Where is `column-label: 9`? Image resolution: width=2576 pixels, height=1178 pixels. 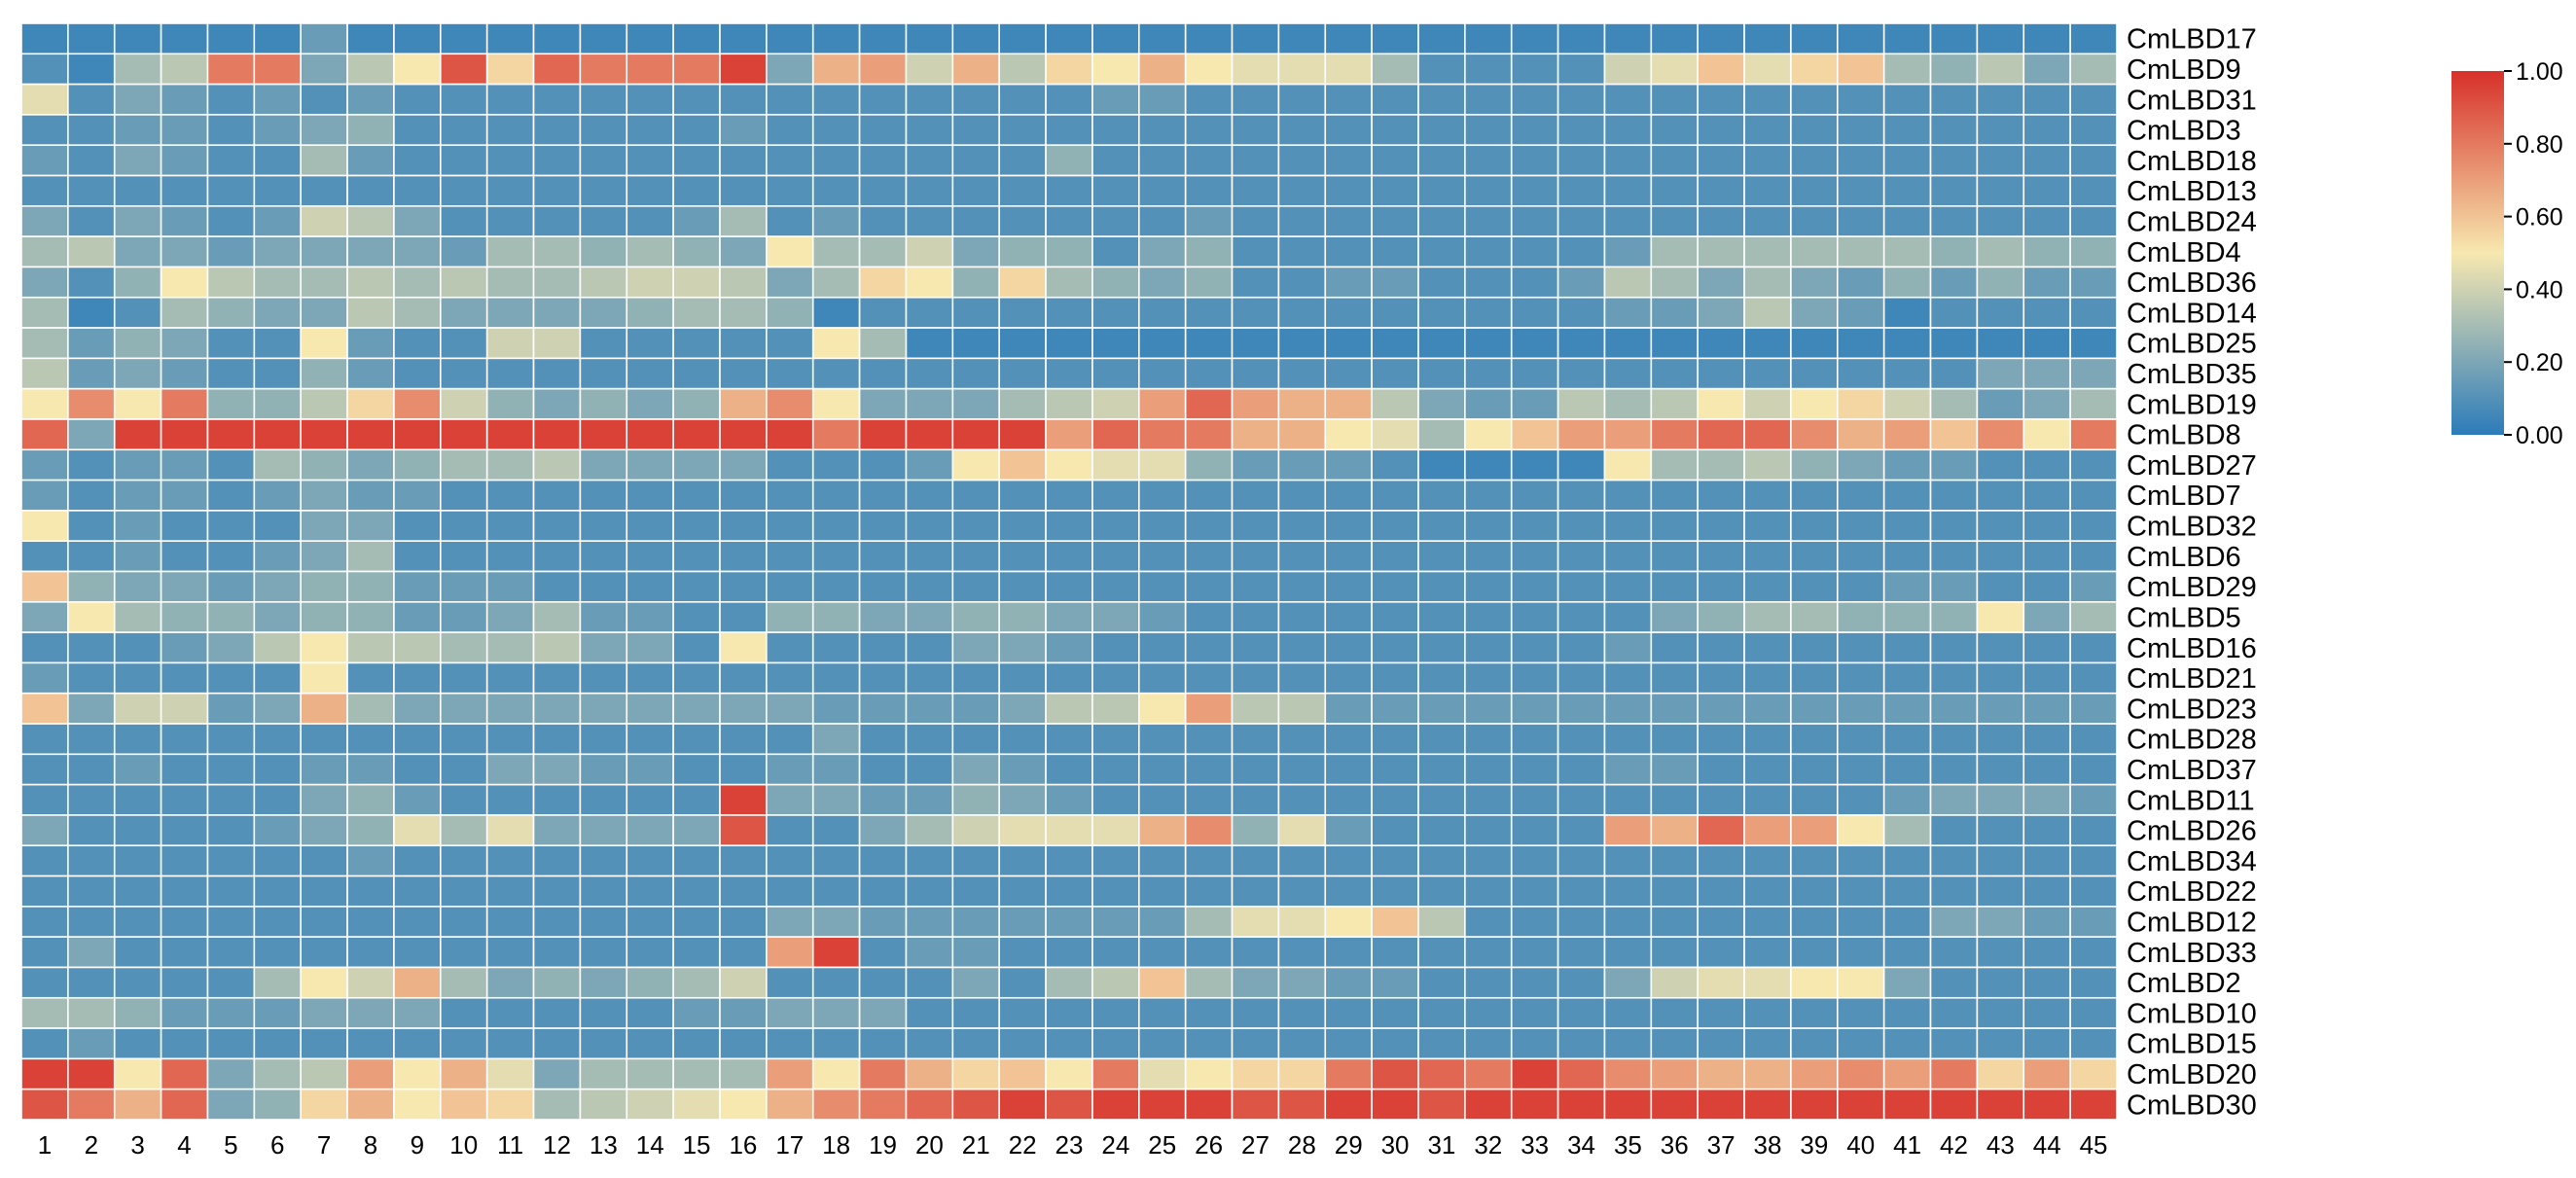 column-label: 9 is located at coordinates (417, 1145).